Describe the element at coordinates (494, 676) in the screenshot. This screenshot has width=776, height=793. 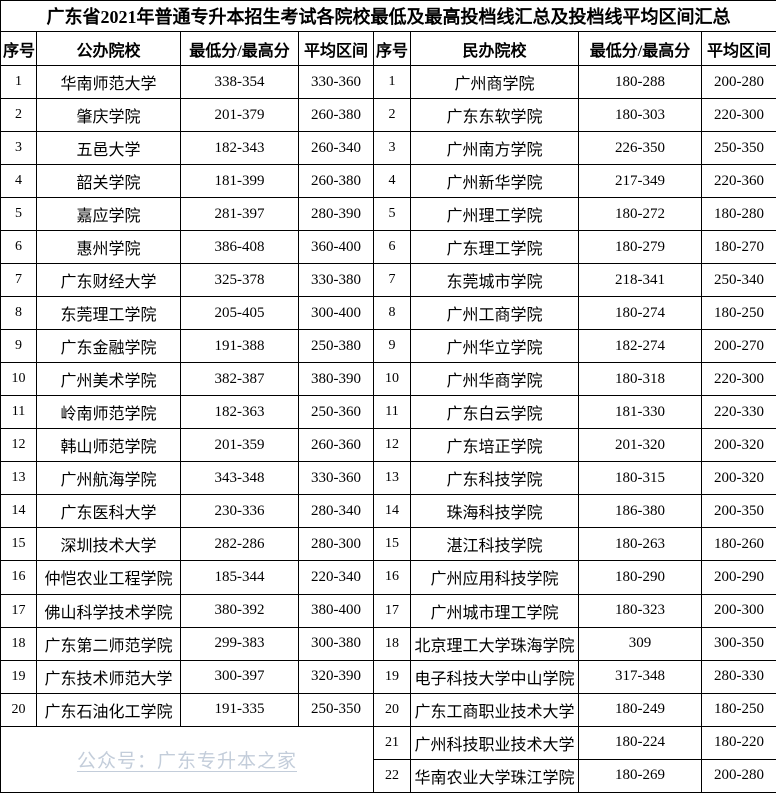
I see `school-name-cell: 电子科技大学中山学院` at that location.